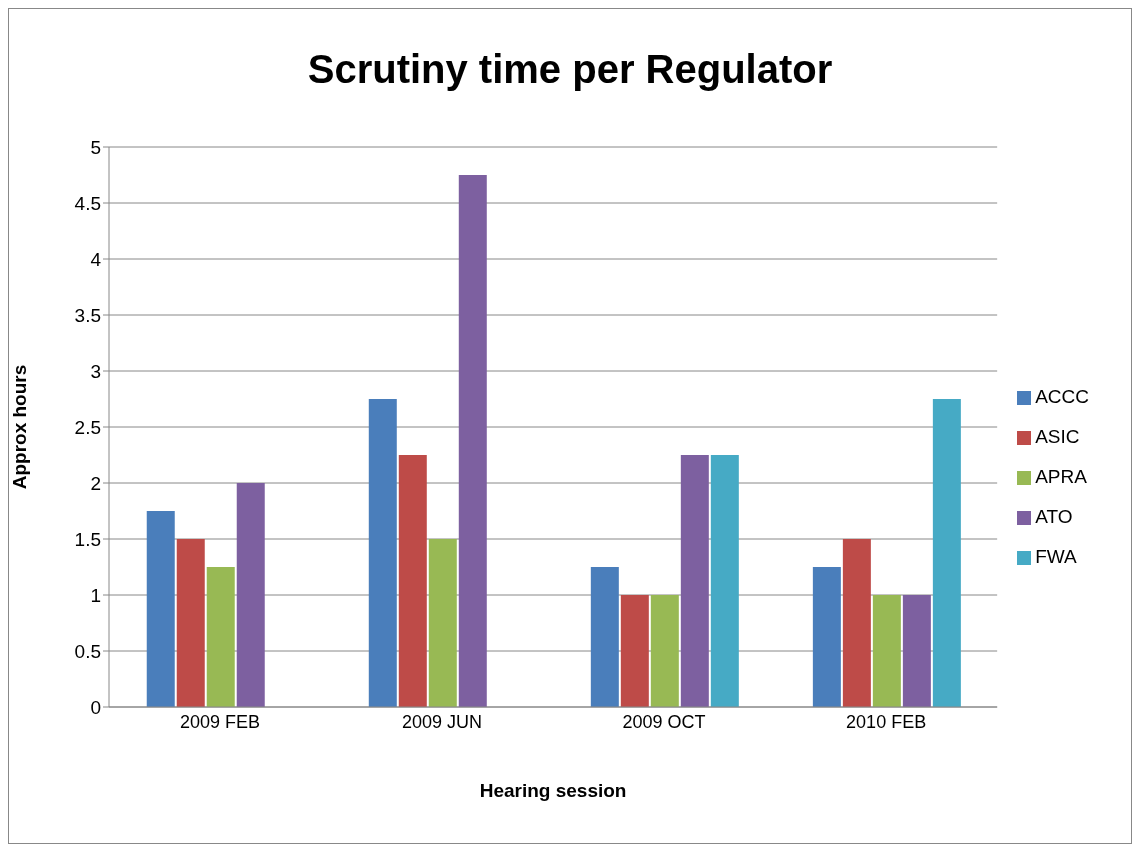 Image resolution: width=1140 pixels, height=852 pixels. What do you see at coordinates (87, 203) in the screenshot?
I see `y-tick-label: 4.5` at bounding box center [87, 203].